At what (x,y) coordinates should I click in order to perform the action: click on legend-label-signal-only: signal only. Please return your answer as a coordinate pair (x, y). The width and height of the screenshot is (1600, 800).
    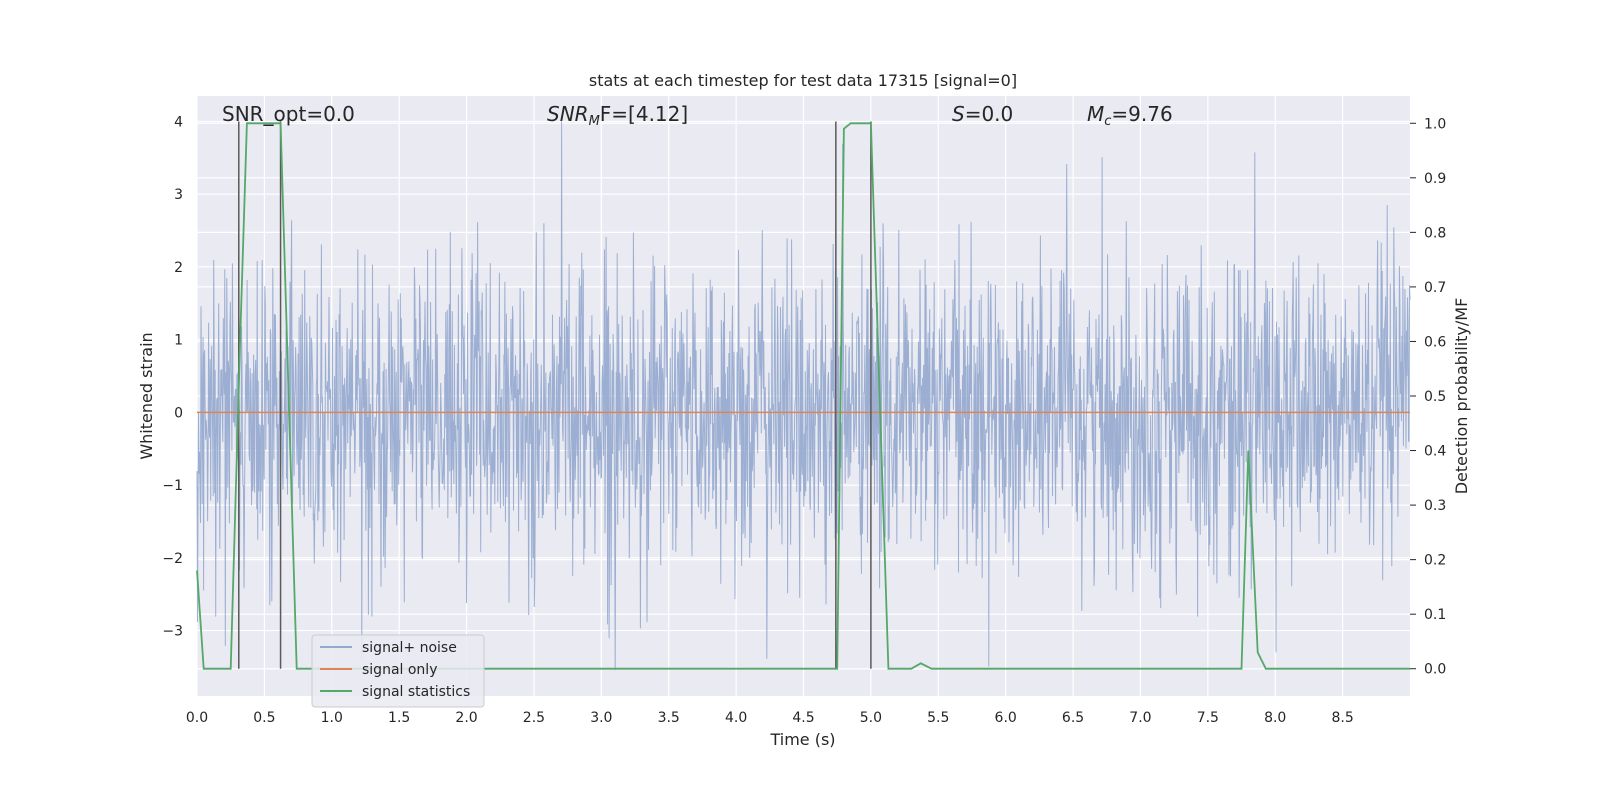
    Looking at the image, I should click on (399, 670).